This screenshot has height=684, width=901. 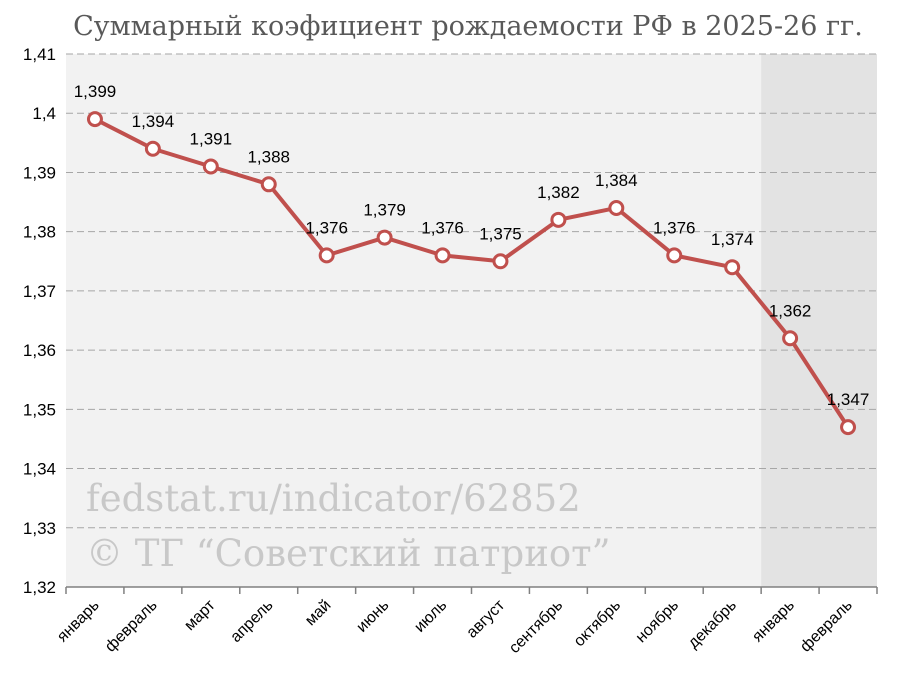 What do you see at coordinates (39, 350) in the screenshot?
I see `y-tick-label: 1,36` at bounding box center [39, 350].